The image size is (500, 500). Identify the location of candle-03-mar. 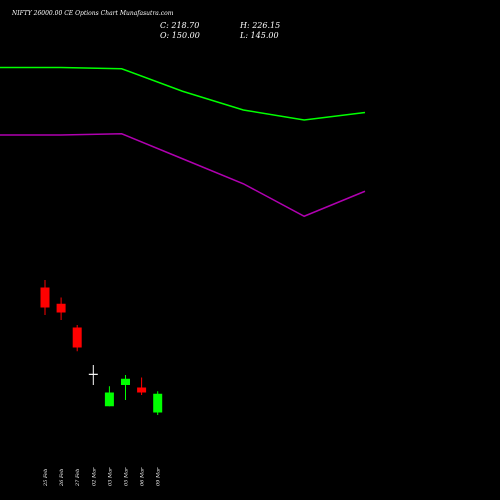
(109, 396).